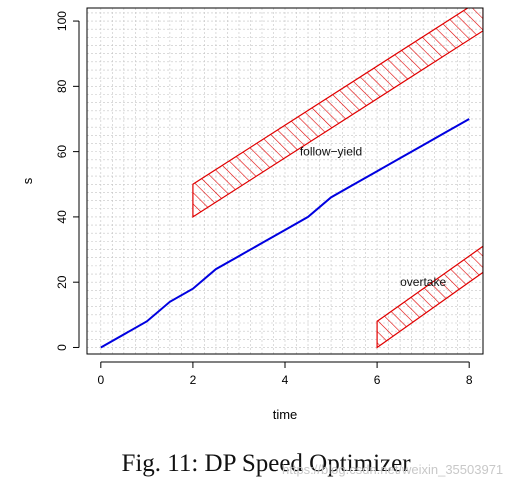 Image resolution: width=532 pixels, height=496 pixels. I want to click on x-tick-label: 0, so click(100, 380).